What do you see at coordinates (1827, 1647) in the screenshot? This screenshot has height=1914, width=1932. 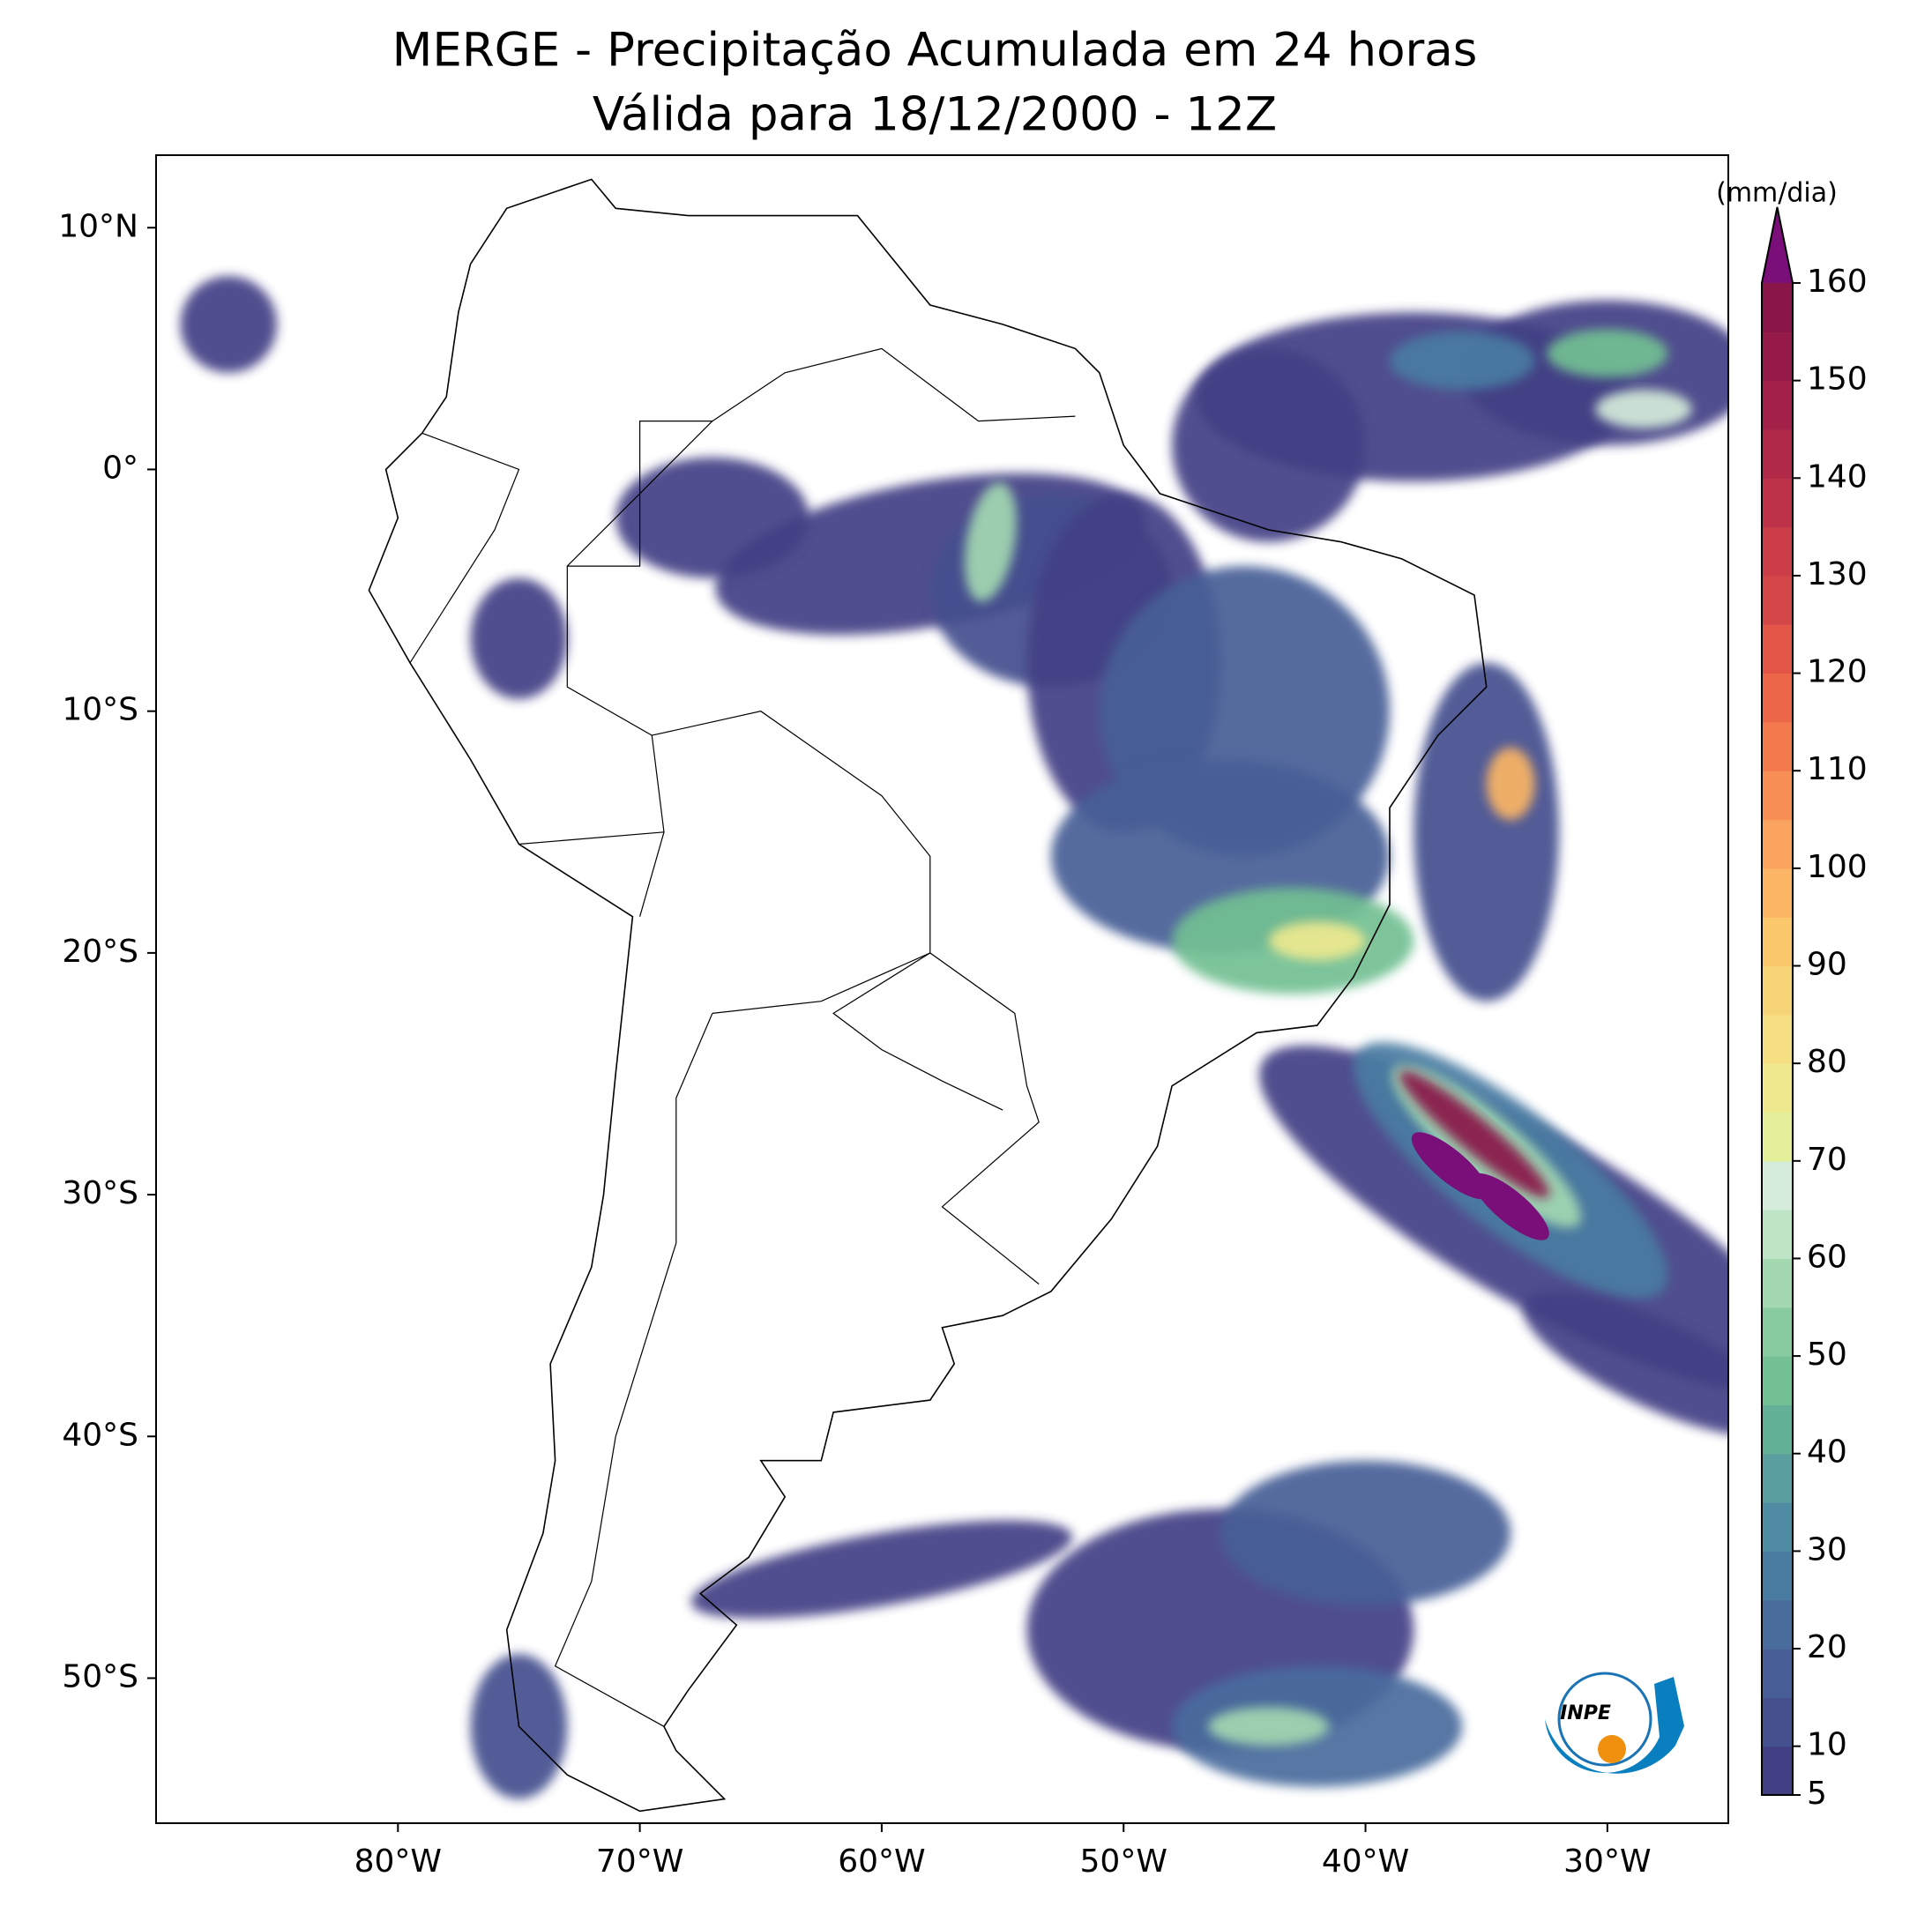 I see `colorbar-tick-label: 20` at bounding box center [1827, 1647].